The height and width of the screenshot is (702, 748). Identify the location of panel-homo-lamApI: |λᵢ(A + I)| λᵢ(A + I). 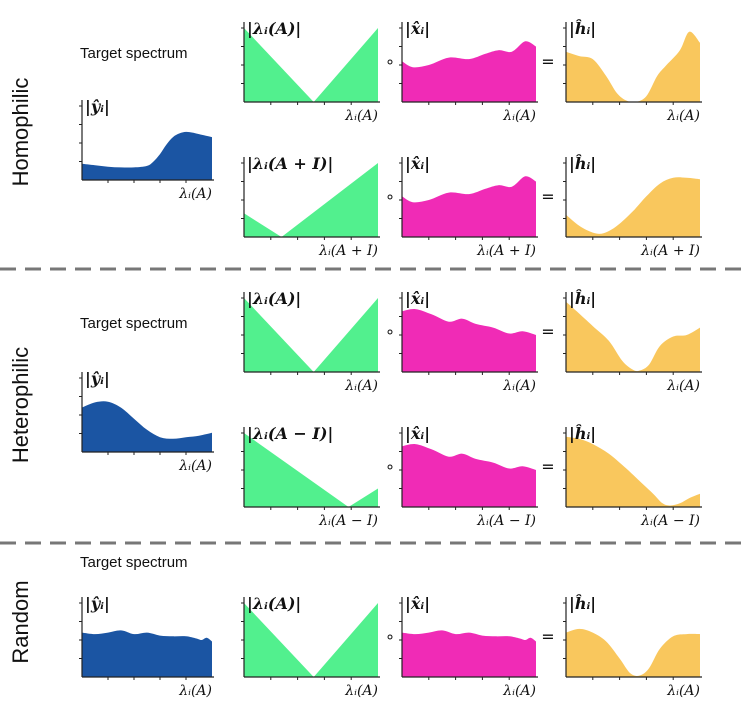
(310, 206).